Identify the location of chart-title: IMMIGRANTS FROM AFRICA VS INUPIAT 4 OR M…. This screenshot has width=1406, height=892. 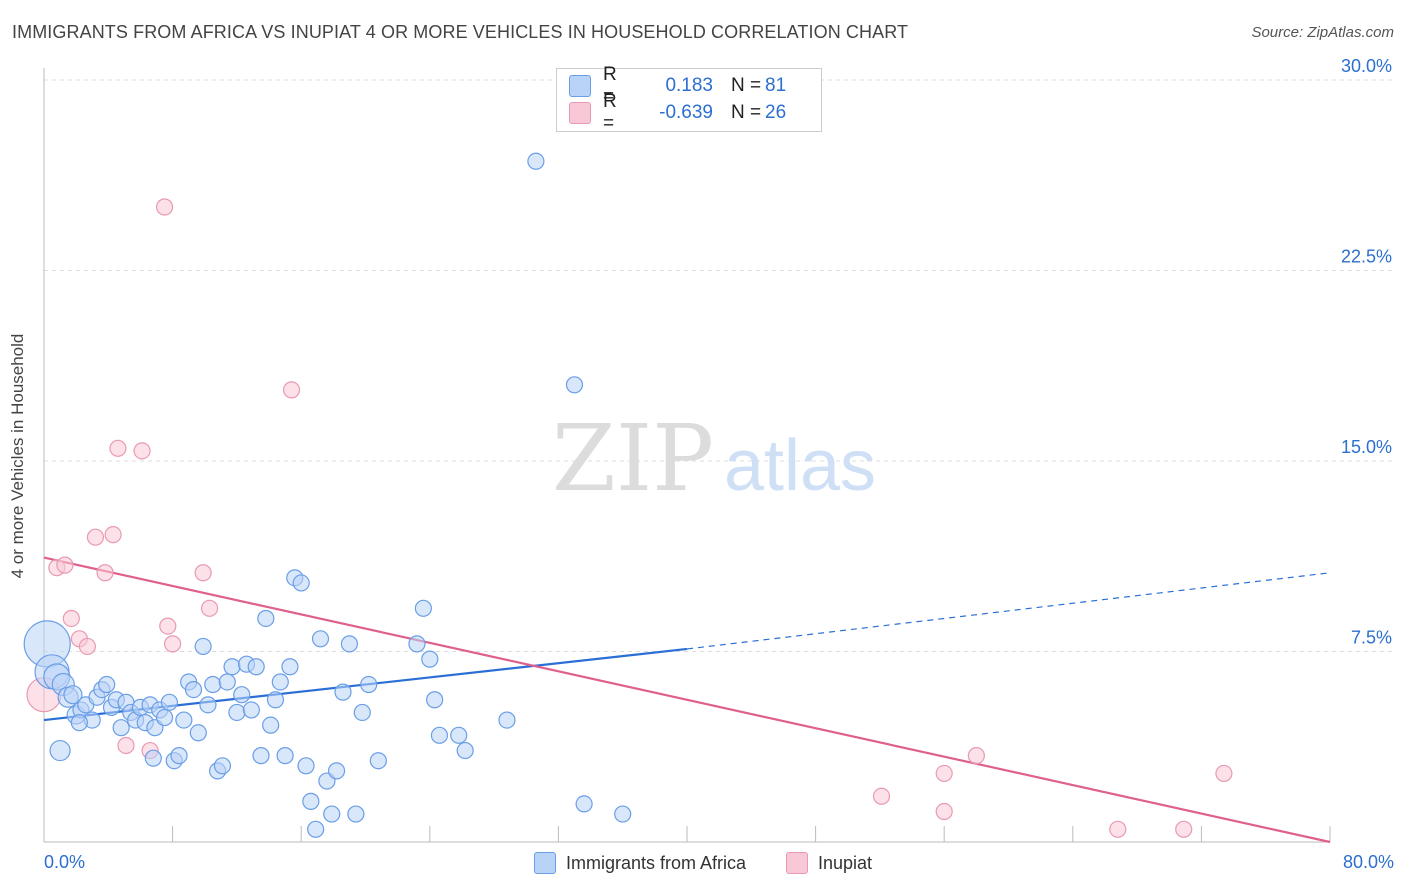
(460, 32).